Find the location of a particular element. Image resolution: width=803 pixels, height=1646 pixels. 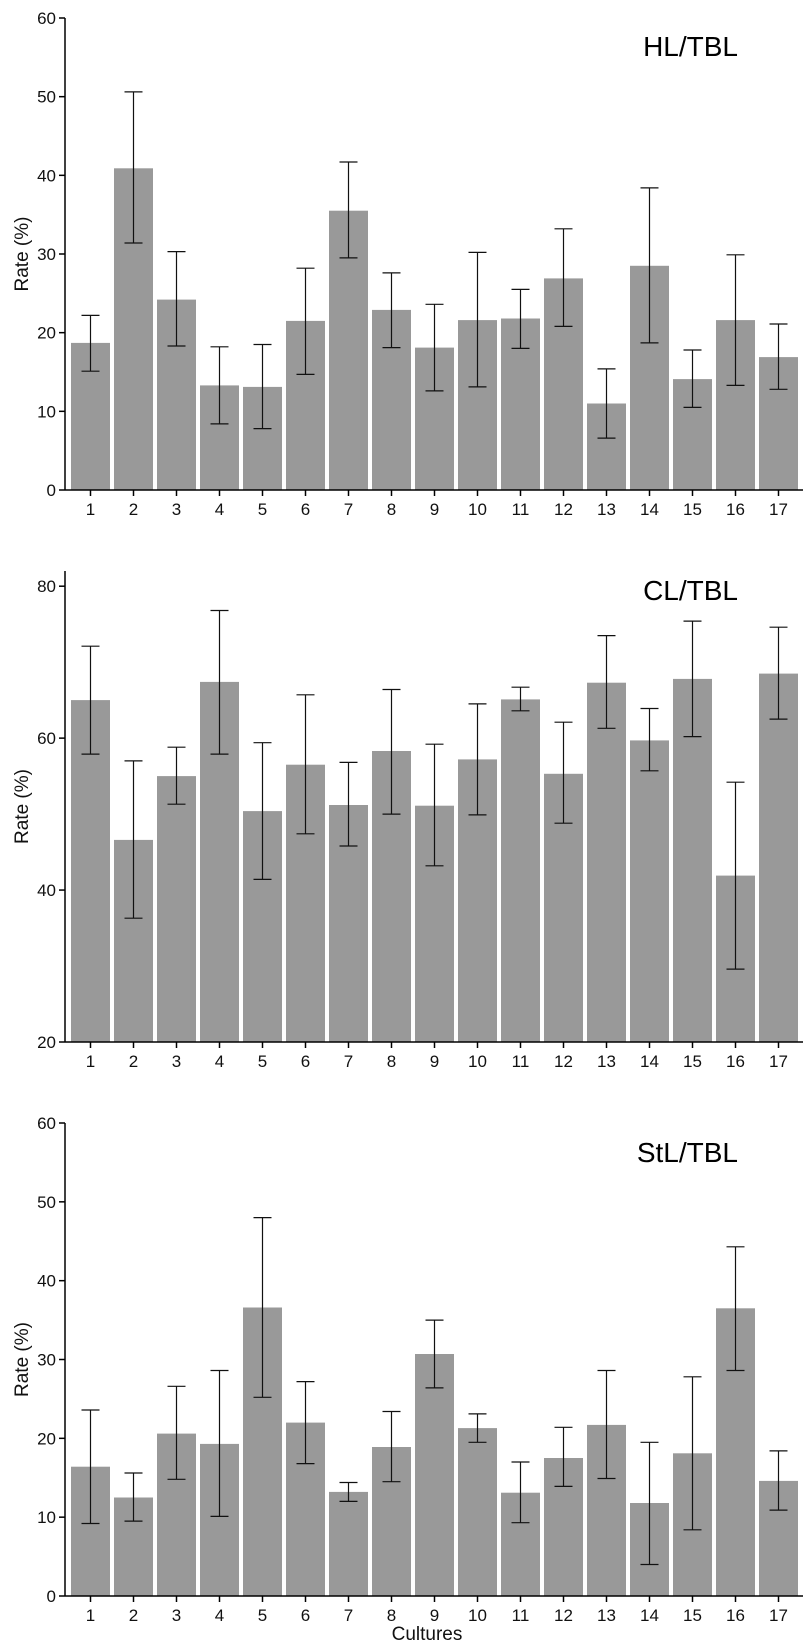

y-tick-label: 80 is located at coordinates (46, 586).